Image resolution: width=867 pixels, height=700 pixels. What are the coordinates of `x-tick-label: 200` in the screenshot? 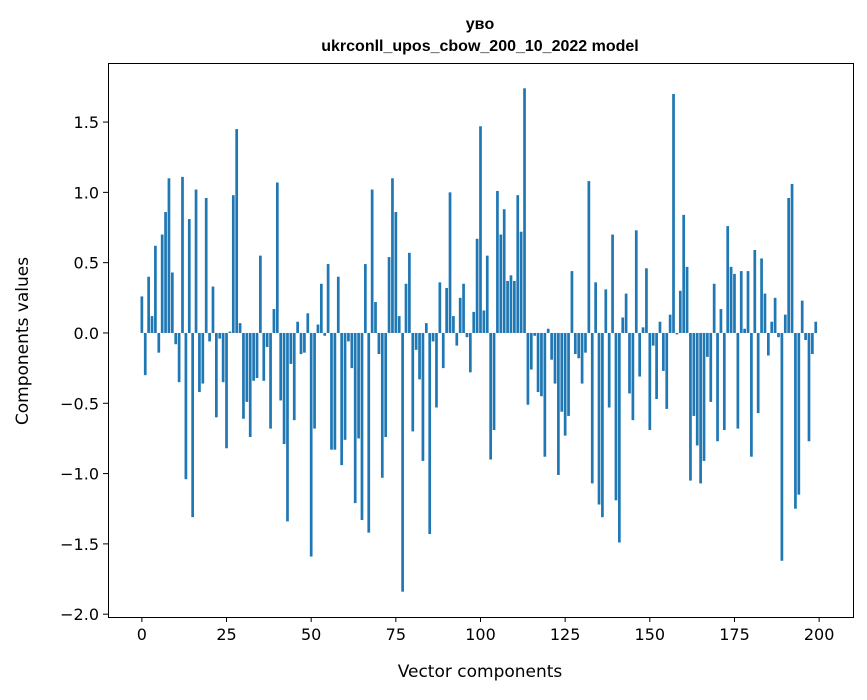 It's located at (819, 634).